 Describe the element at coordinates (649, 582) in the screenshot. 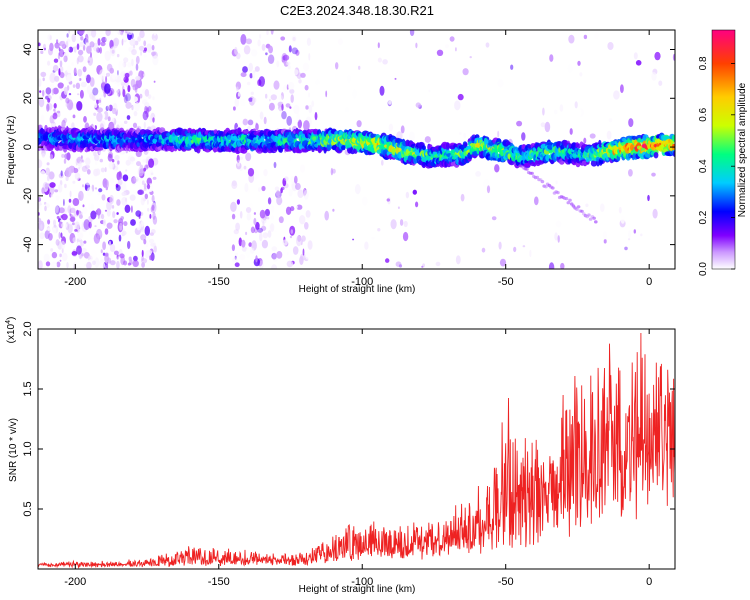

I see `snr-xtick-label: 0` at that location.